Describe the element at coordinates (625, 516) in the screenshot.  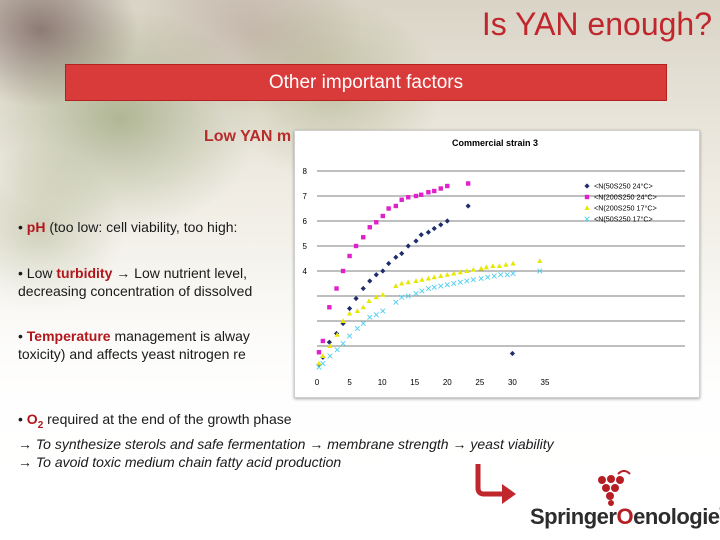
I see `logo-text-o: O` at that location.